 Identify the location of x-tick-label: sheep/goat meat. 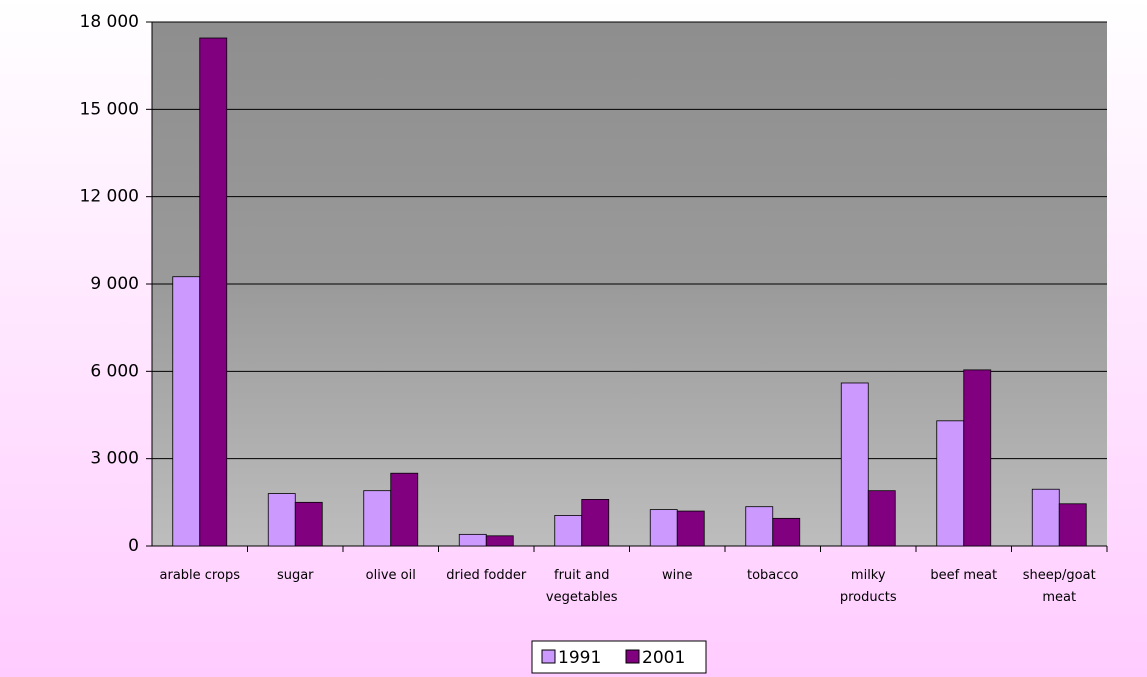
(1059, 586).